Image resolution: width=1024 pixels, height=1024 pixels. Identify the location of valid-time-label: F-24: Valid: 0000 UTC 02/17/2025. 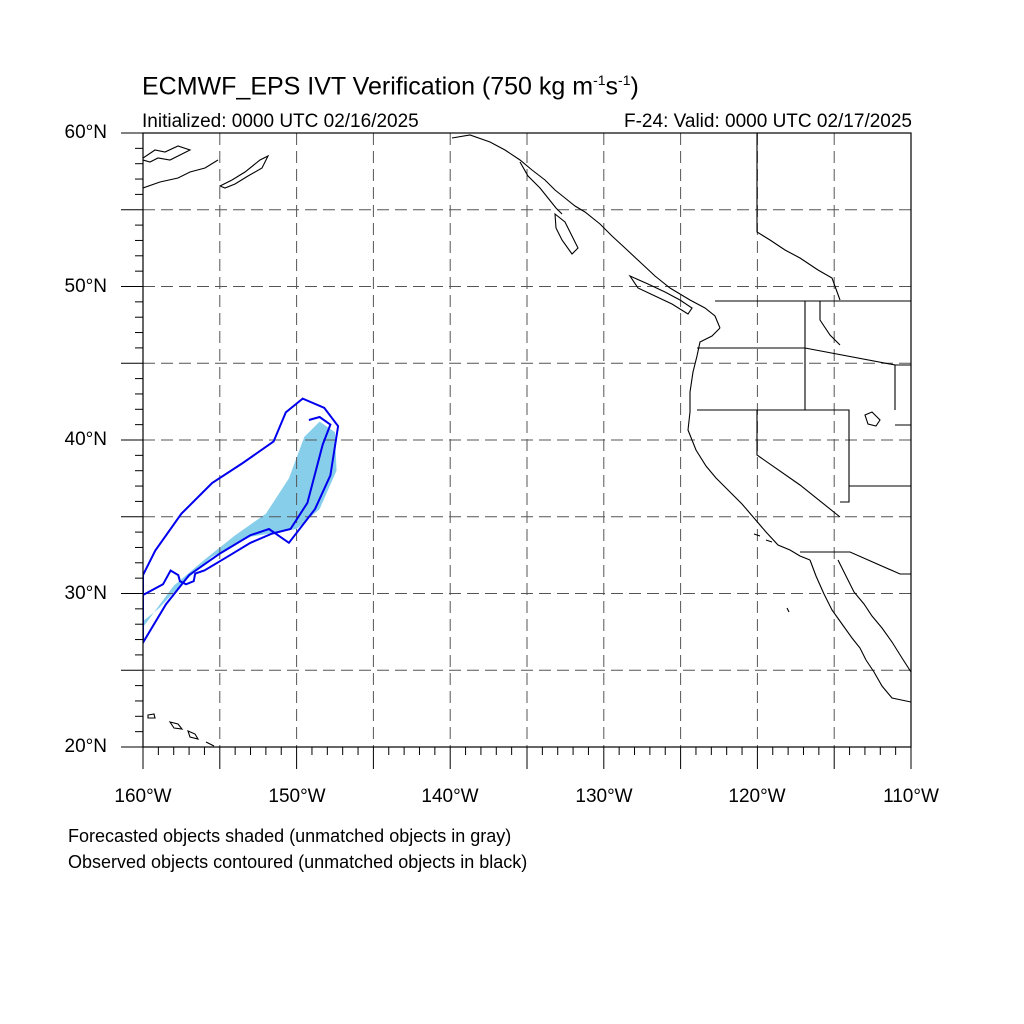
(768, 121).